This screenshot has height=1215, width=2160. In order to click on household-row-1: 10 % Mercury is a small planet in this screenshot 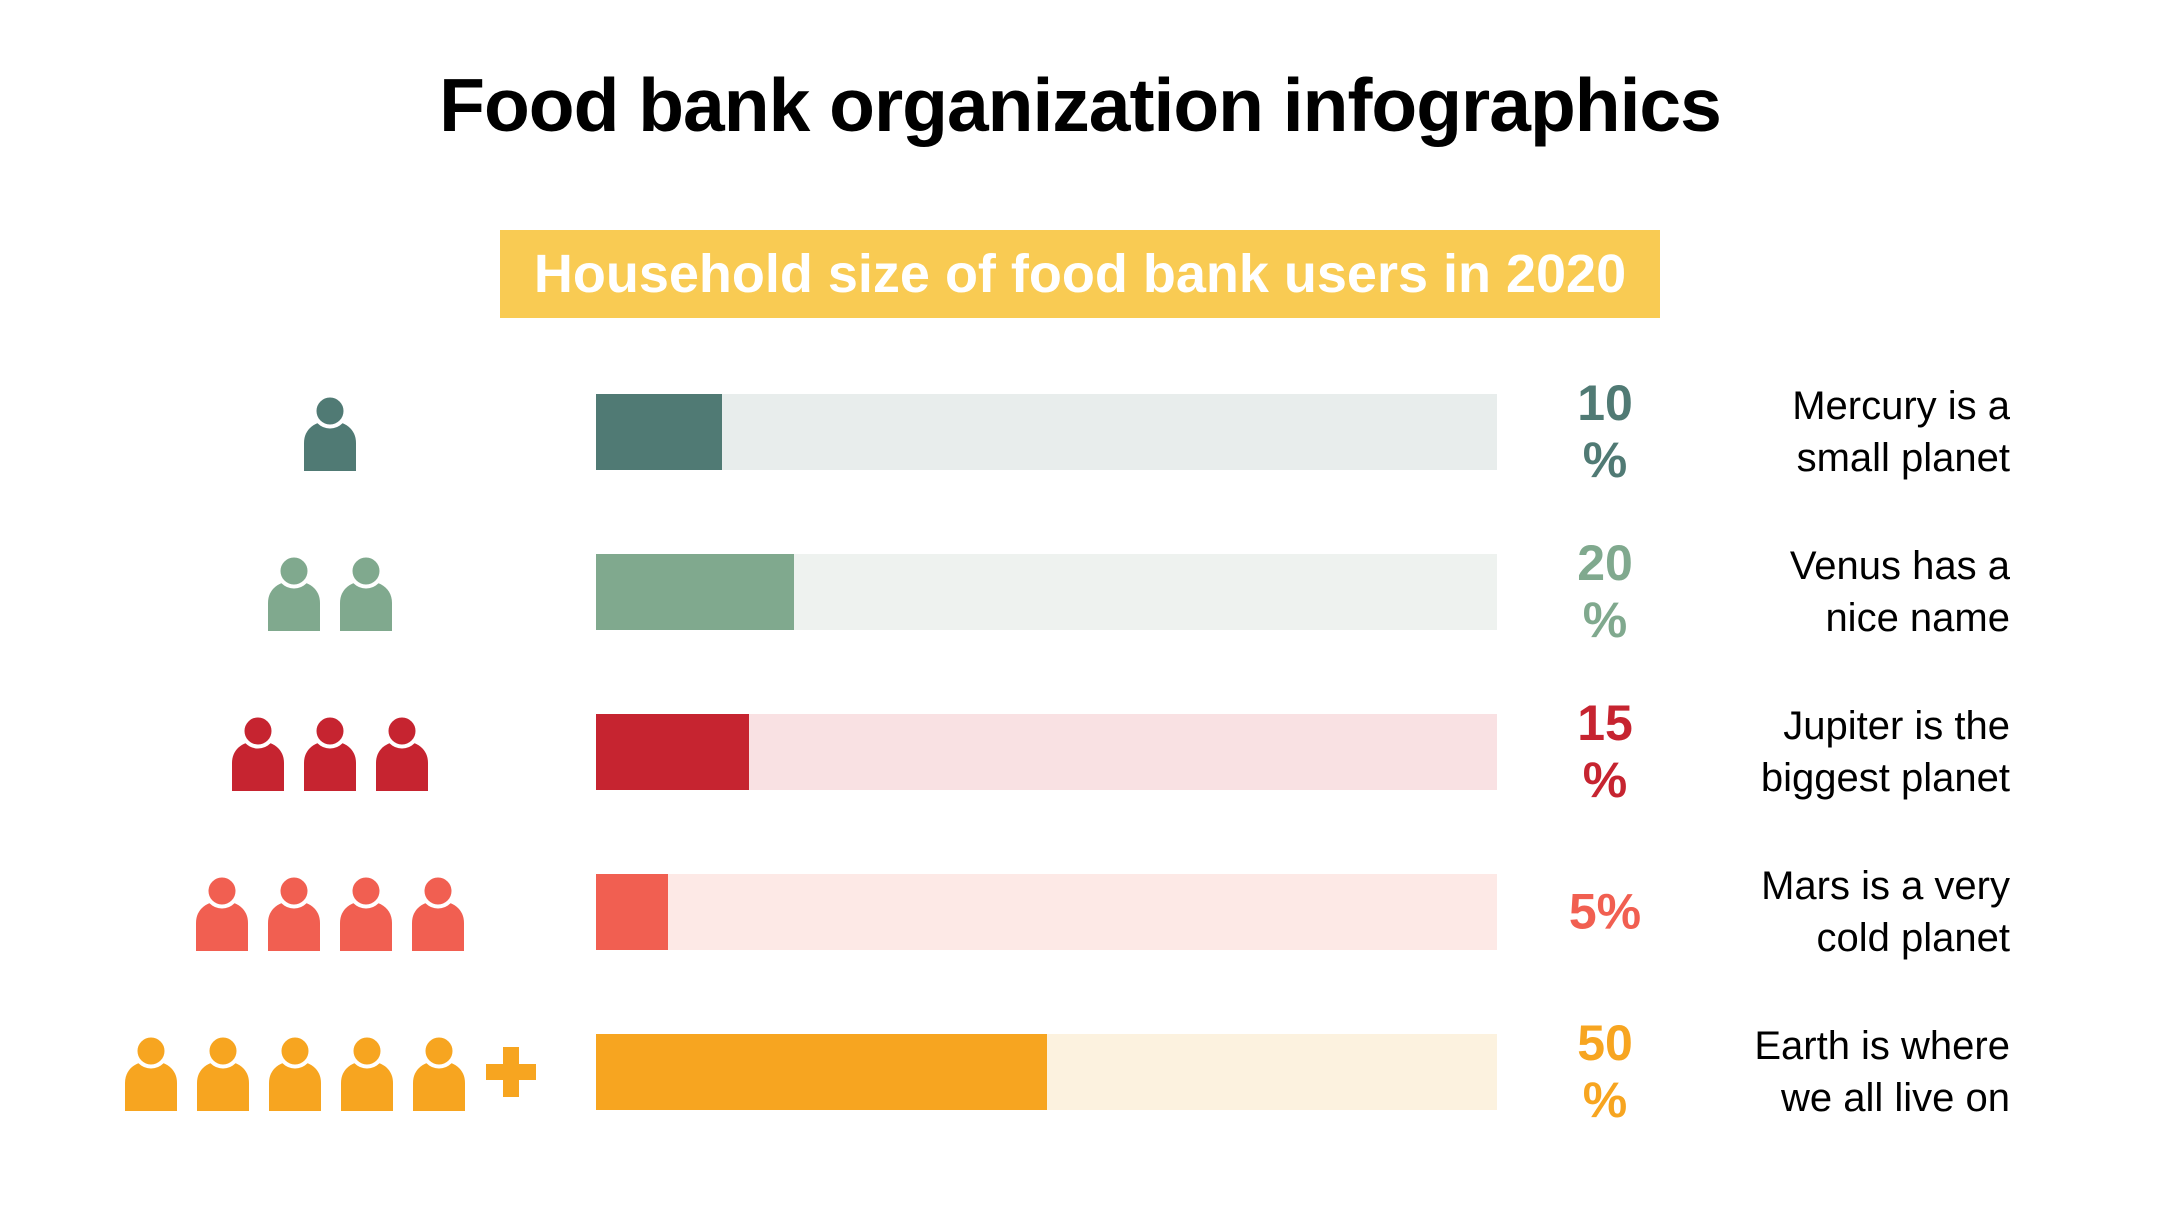, I will do `click(1080, 432)`.